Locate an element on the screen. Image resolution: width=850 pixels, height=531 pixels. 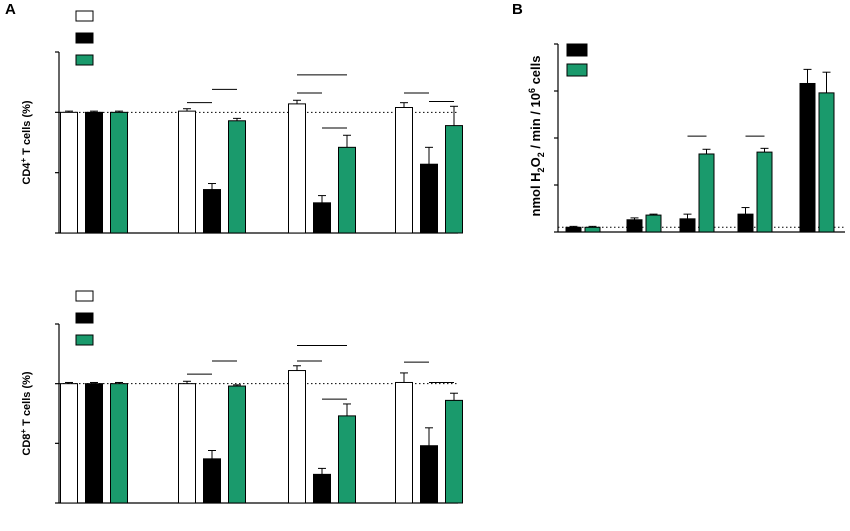
bar-b-s0-c0 is located at coordinates (573, 229).